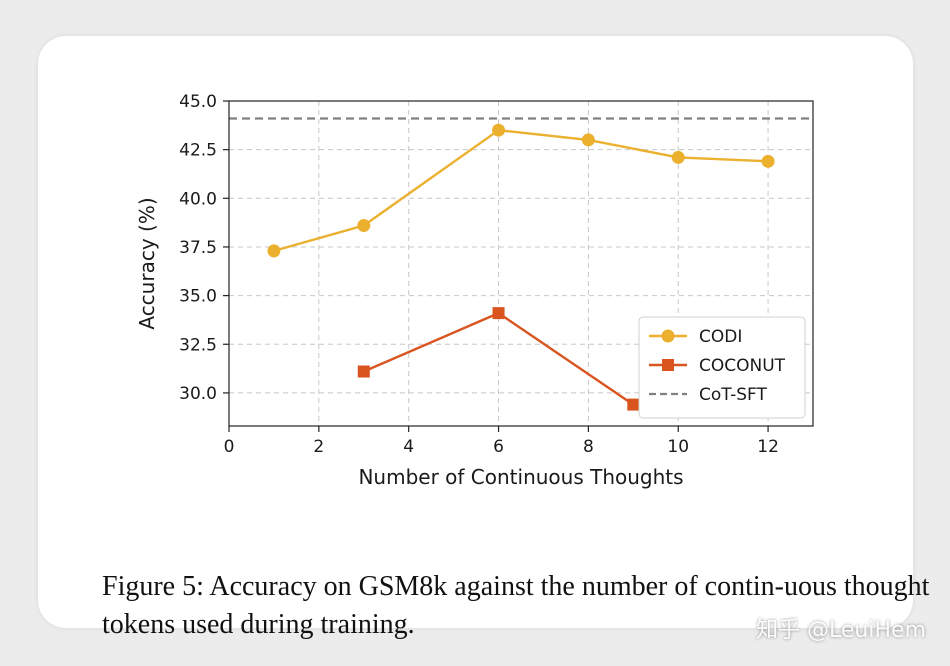  What do you see at coordinates (768, 447) in the screenshot?
I see `x-tick-label: 12` at bounding box center [768, 447].